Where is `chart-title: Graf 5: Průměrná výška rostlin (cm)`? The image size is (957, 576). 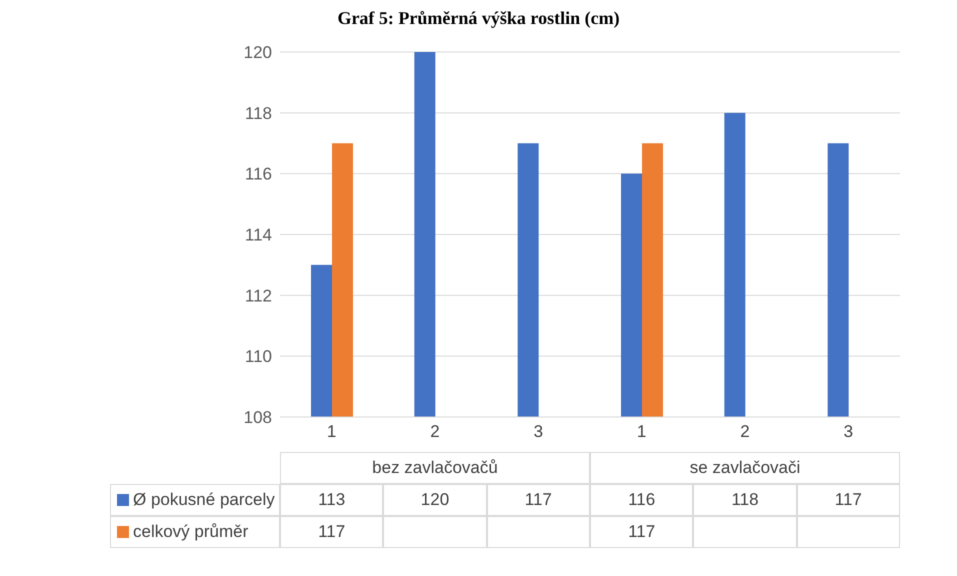
chart-title: Graf 5: Průměrná výška rostlin (cm) is located at coordinates (478, 19).